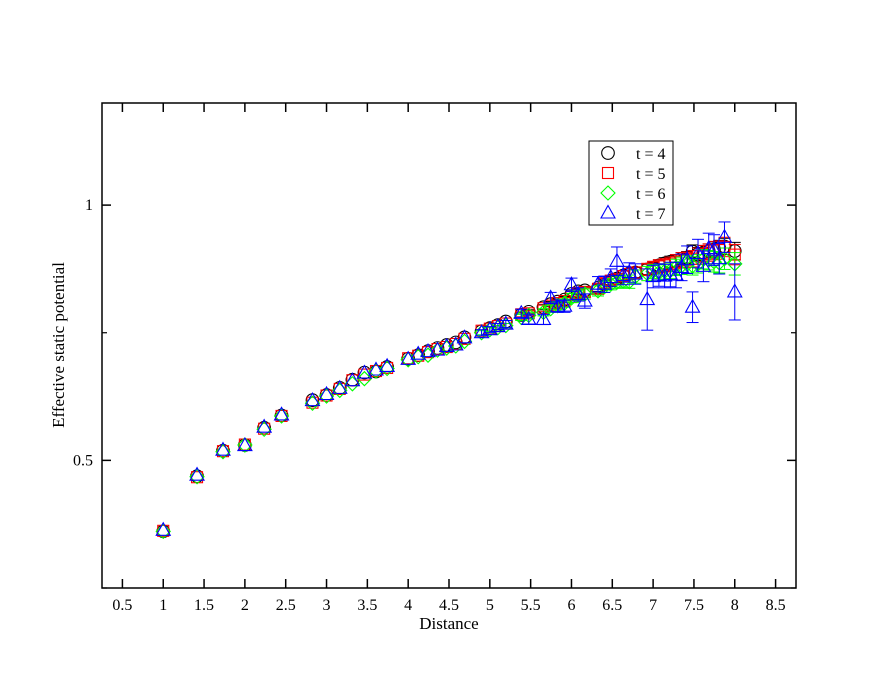 The height and width of the screenshot is (692, 896). What do you see at coordinates (571, 605) in the screenshot?
I see `x-tick-label: 6` at bounding box center [571, 605].